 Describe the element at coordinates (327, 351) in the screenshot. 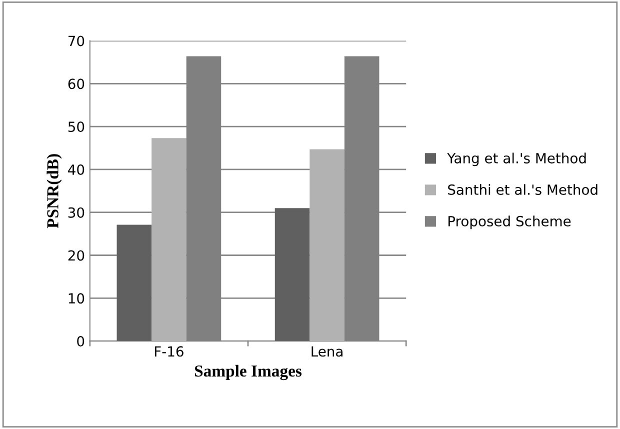

I see `x-tick-label: Lena` at that location.